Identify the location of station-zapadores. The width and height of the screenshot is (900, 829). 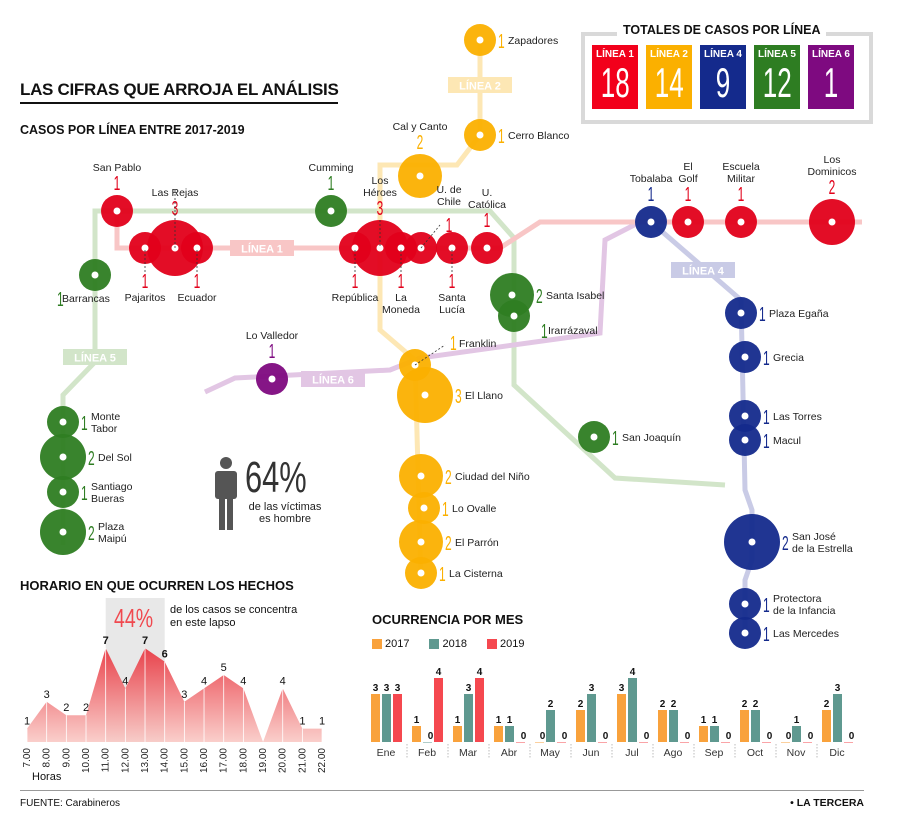
(480, 40).